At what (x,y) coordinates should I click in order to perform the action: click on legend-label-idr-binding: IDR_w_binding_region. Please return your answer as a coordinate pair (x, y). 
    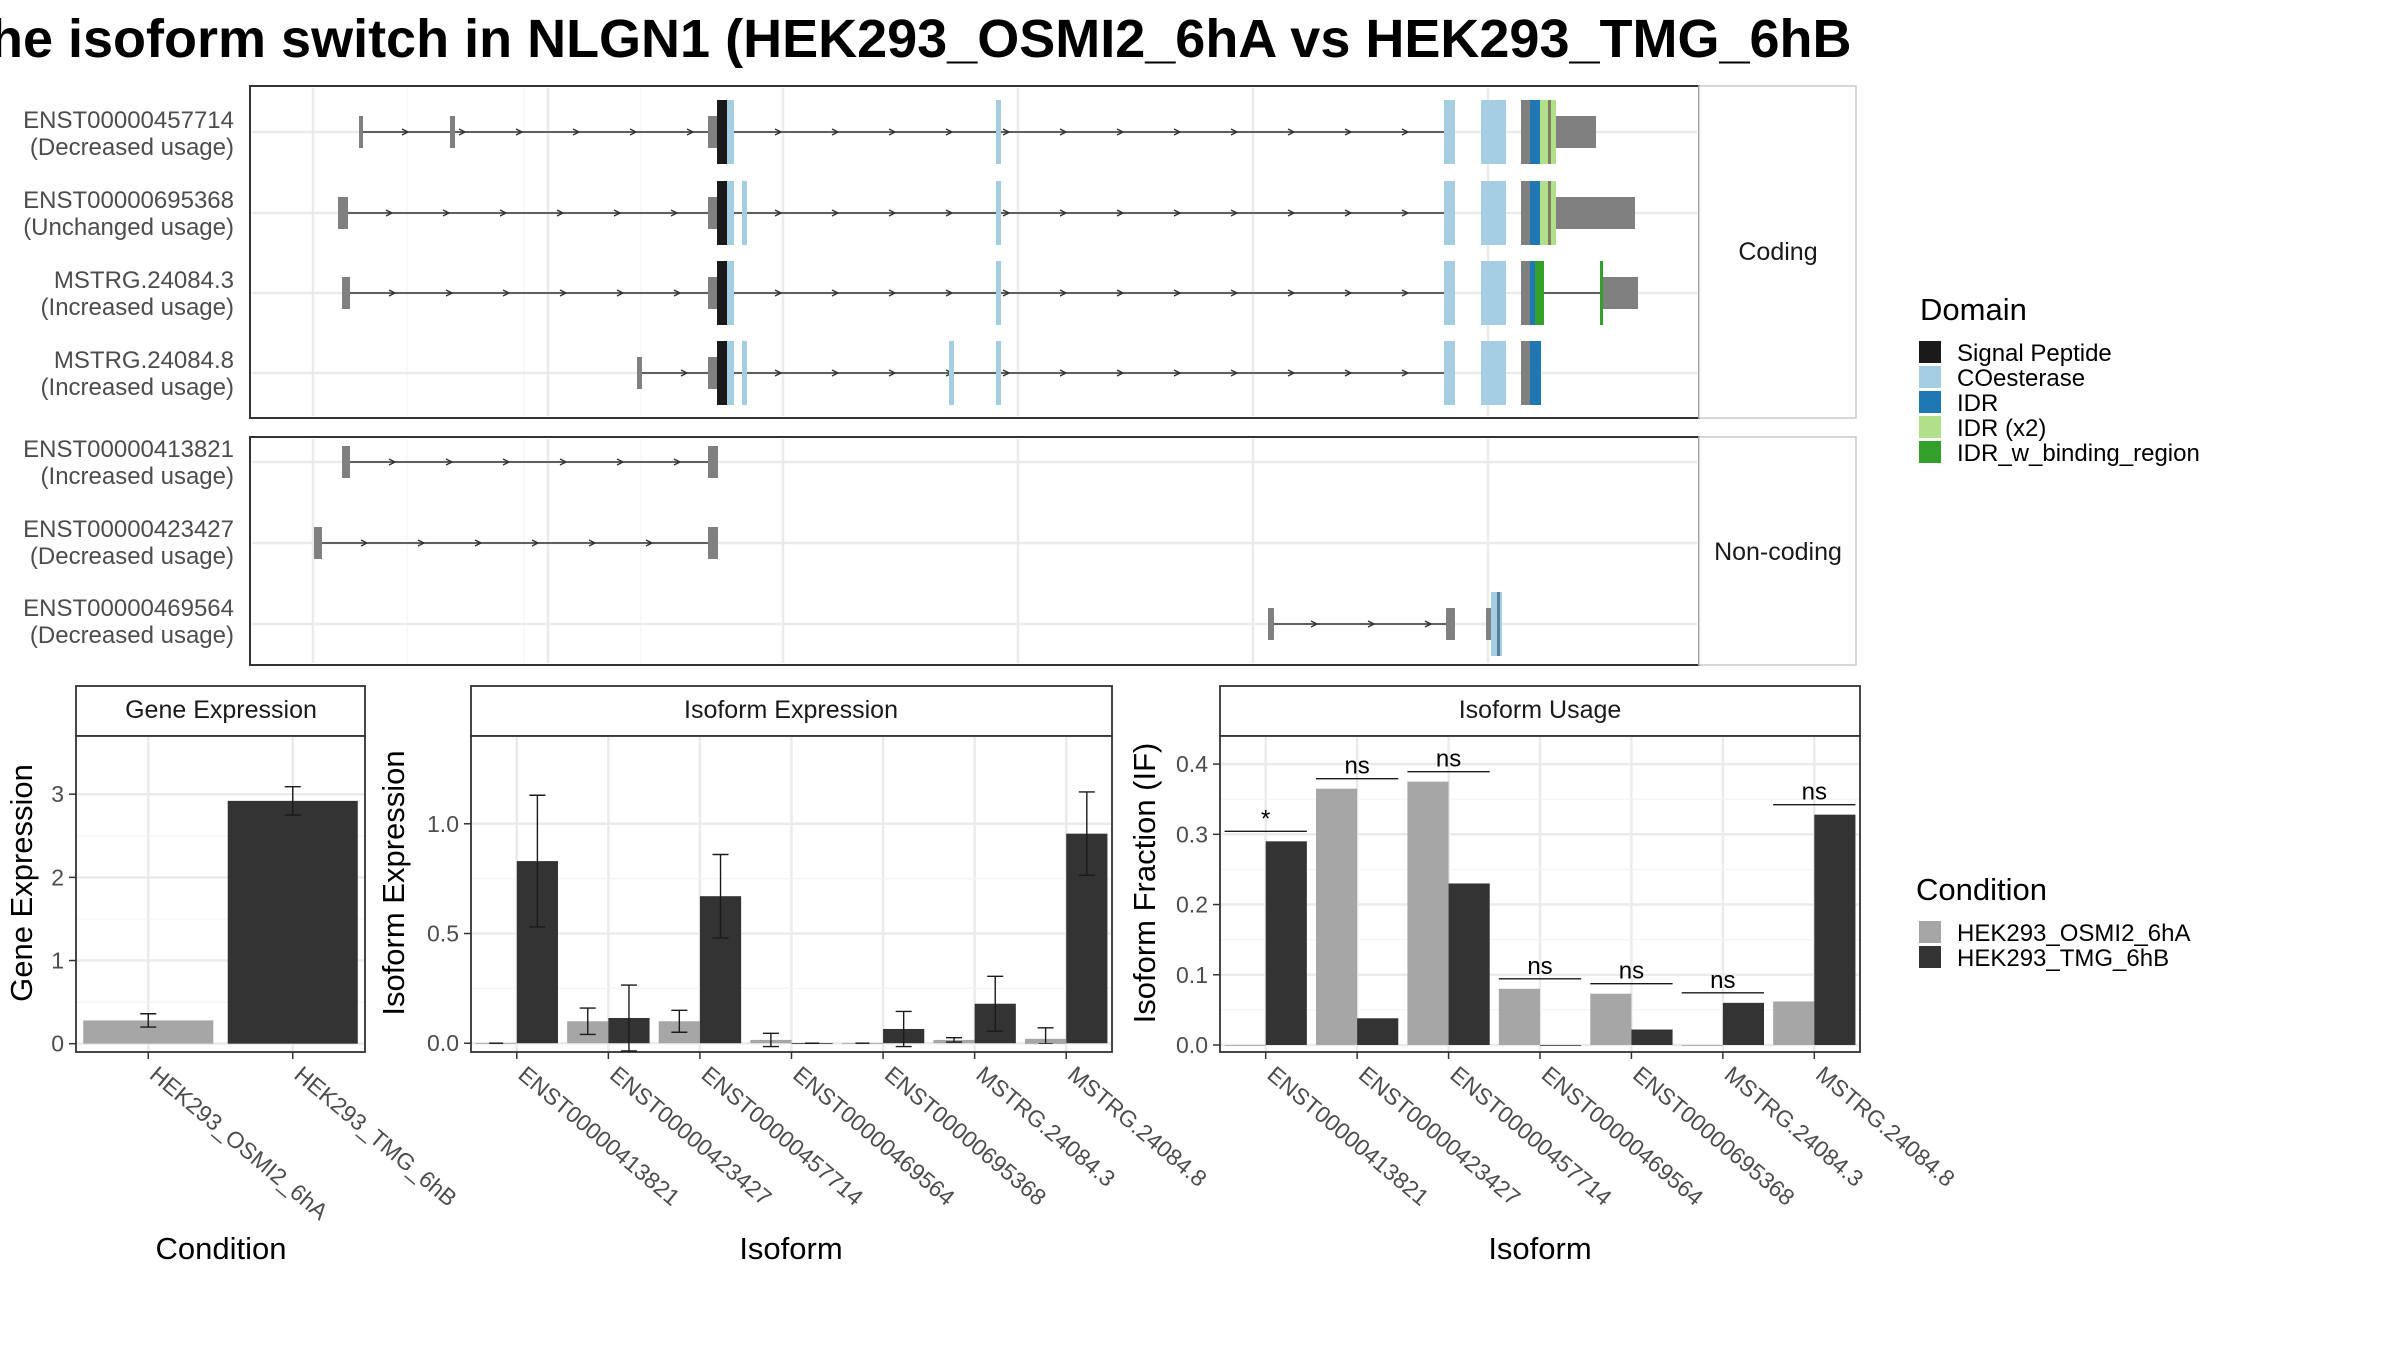
    Looking at the image, I should click on (2078, 453).